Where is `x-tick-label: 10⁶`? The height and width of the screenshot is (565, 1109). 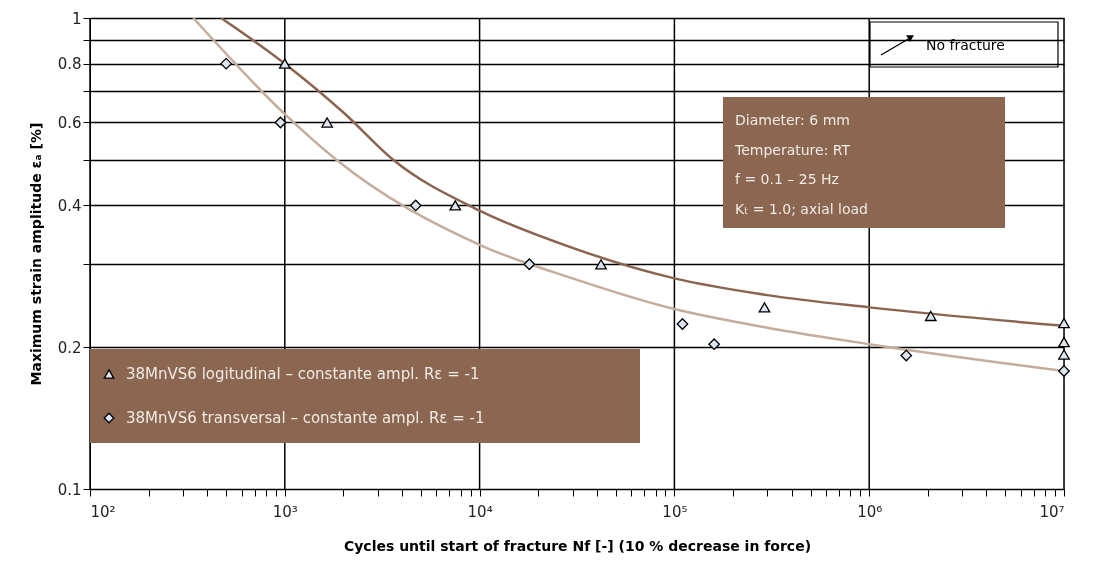 x-tick-label: 10⁶ is located at coordinates (870, 511).